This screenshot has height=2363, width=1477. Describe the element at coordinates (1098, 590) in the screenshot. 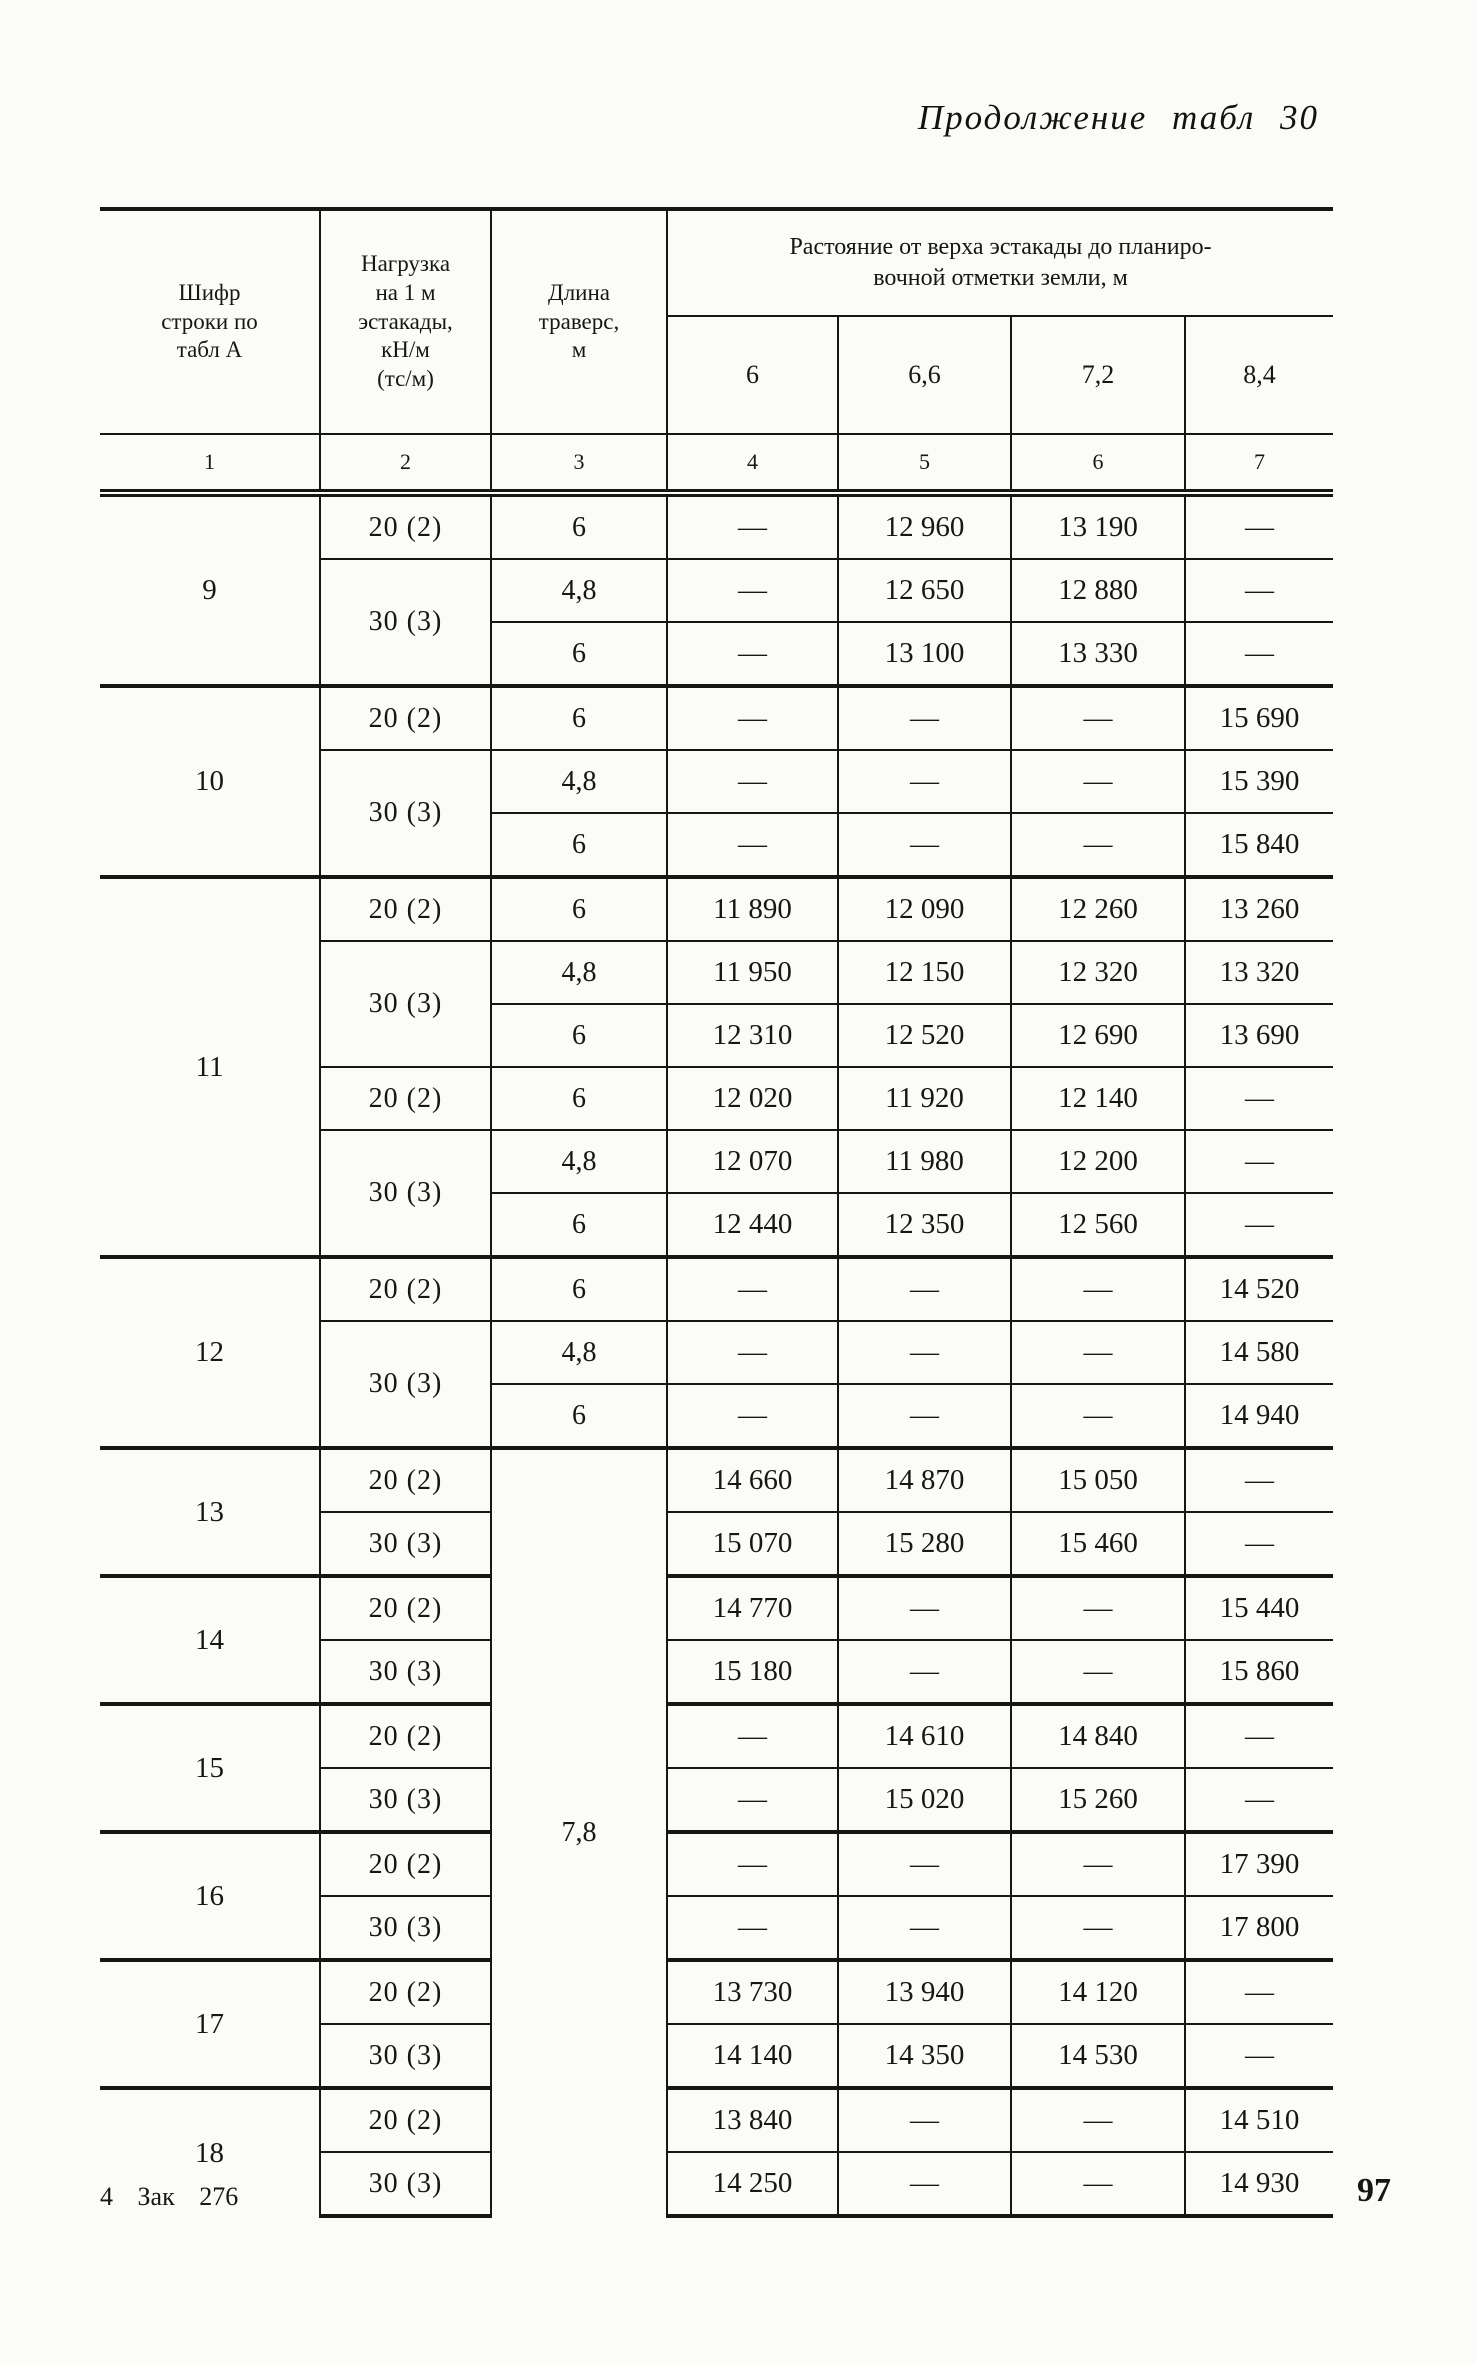

I see `value-cell: 12 880` at that location.